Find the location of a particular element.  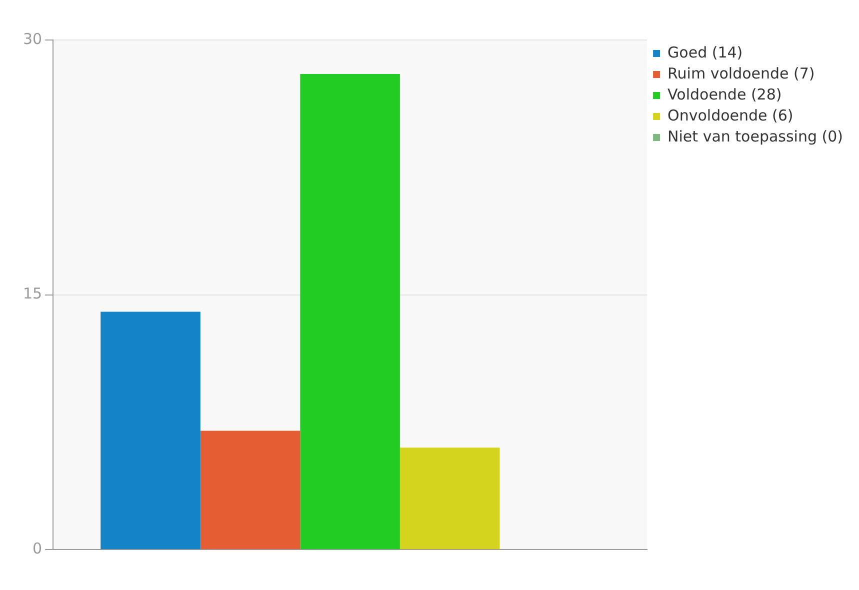

legend-label: Onvoldoende (6) is located at coordinates (731, 115).